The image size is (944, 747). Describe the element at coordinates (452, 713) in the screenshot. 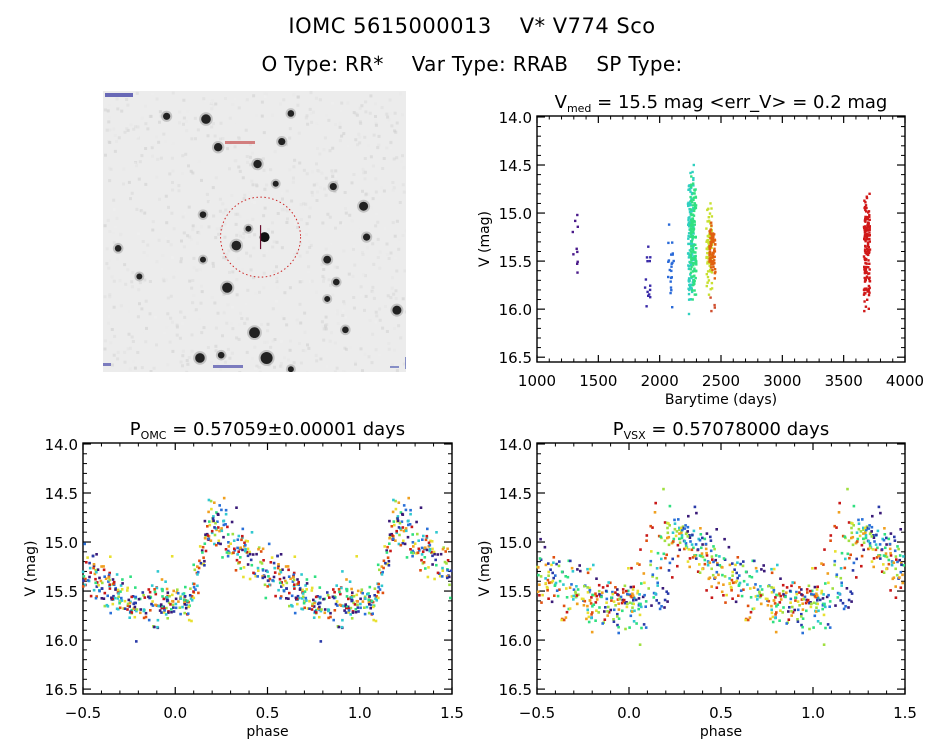

I see `x-tick-label: 1.5` at that location.